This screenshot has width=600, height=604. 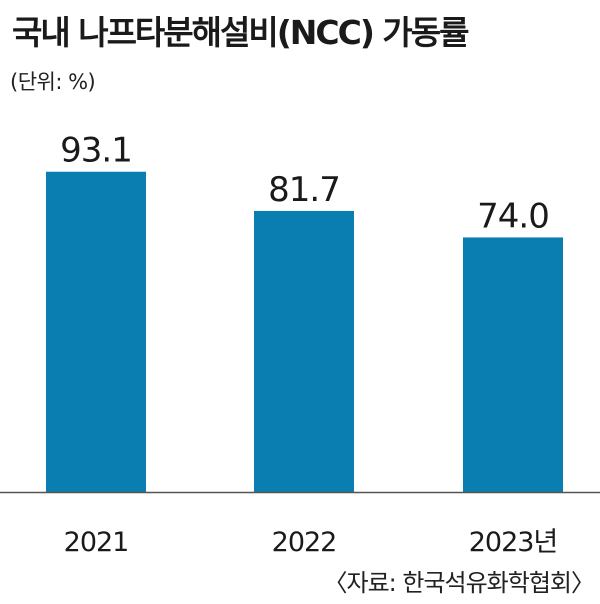 I want to click on value-label: 74.0, so click(x=513, y=216).